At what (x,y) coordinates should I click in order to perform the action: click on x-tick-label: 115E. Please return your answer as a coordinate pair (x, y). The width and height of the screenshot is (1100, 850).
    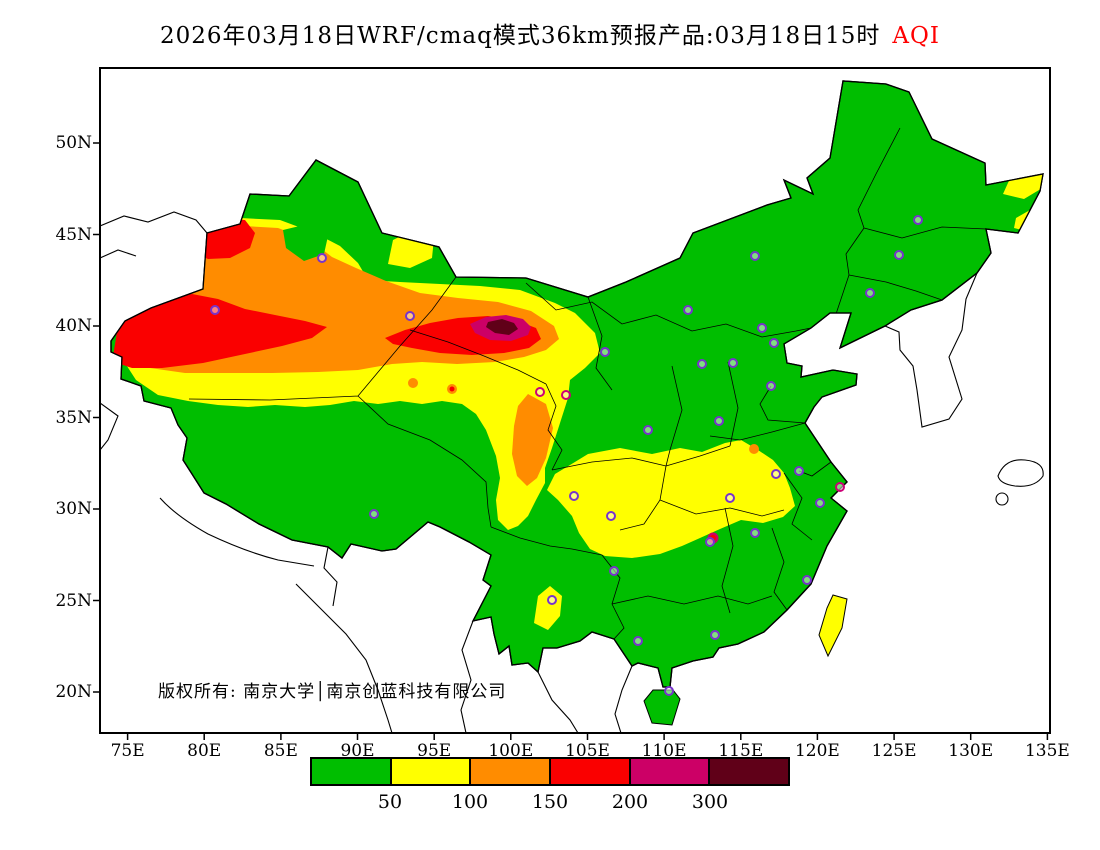
    Looking at the image, I should click on (741, 751).